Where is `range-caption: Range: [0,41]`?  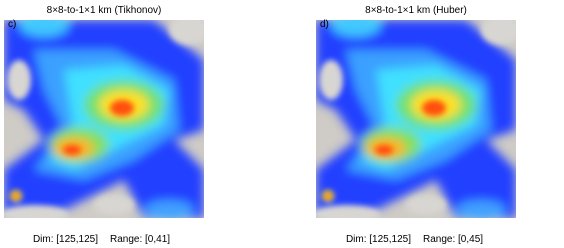 range-caption: Range: [0,41] is located at coordinates (140, 239).